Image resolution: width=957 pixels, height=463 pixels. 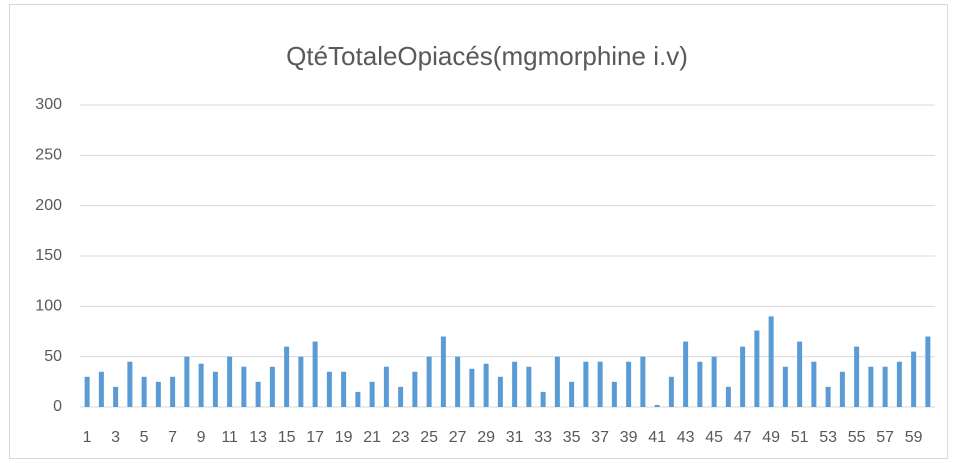 I want to click on x-tick-label: 5, so click(x=144, y=437).